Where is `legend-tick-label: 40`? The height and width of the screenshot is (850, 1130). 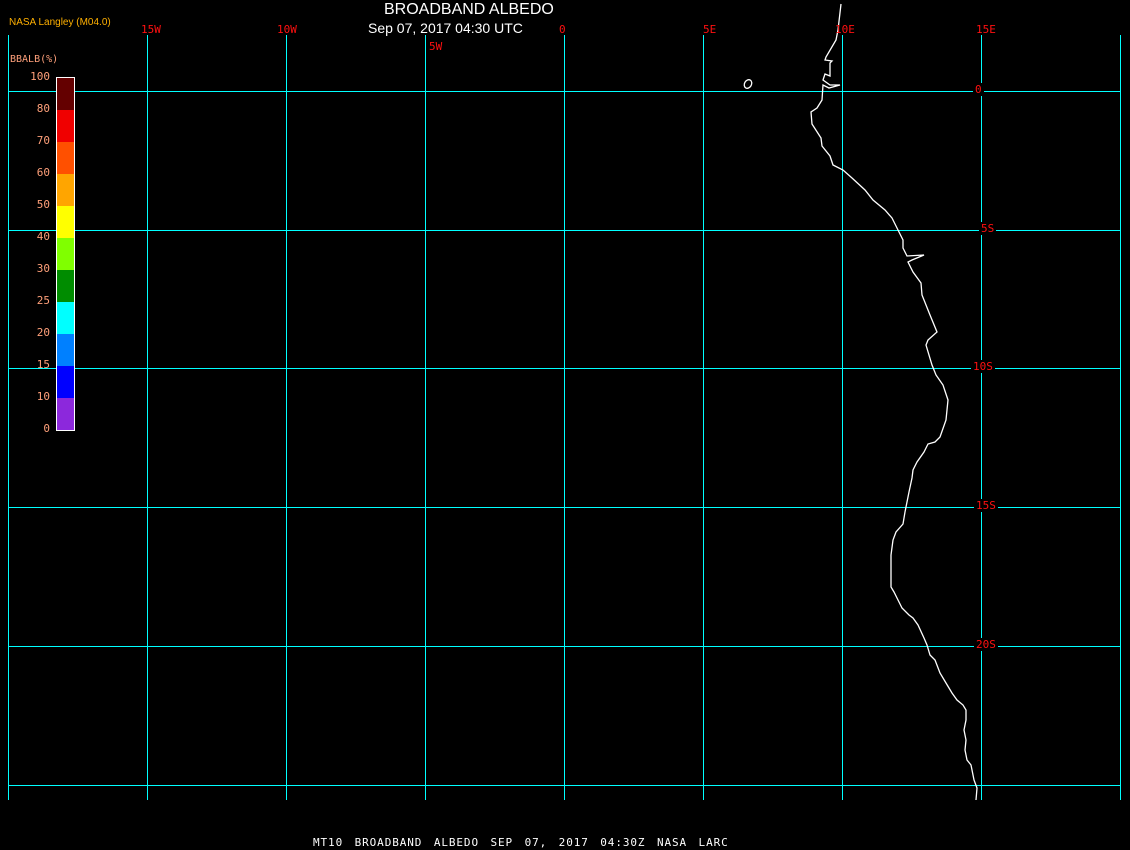 legend-tick-label: 40 is located at coordinates (43, 236).